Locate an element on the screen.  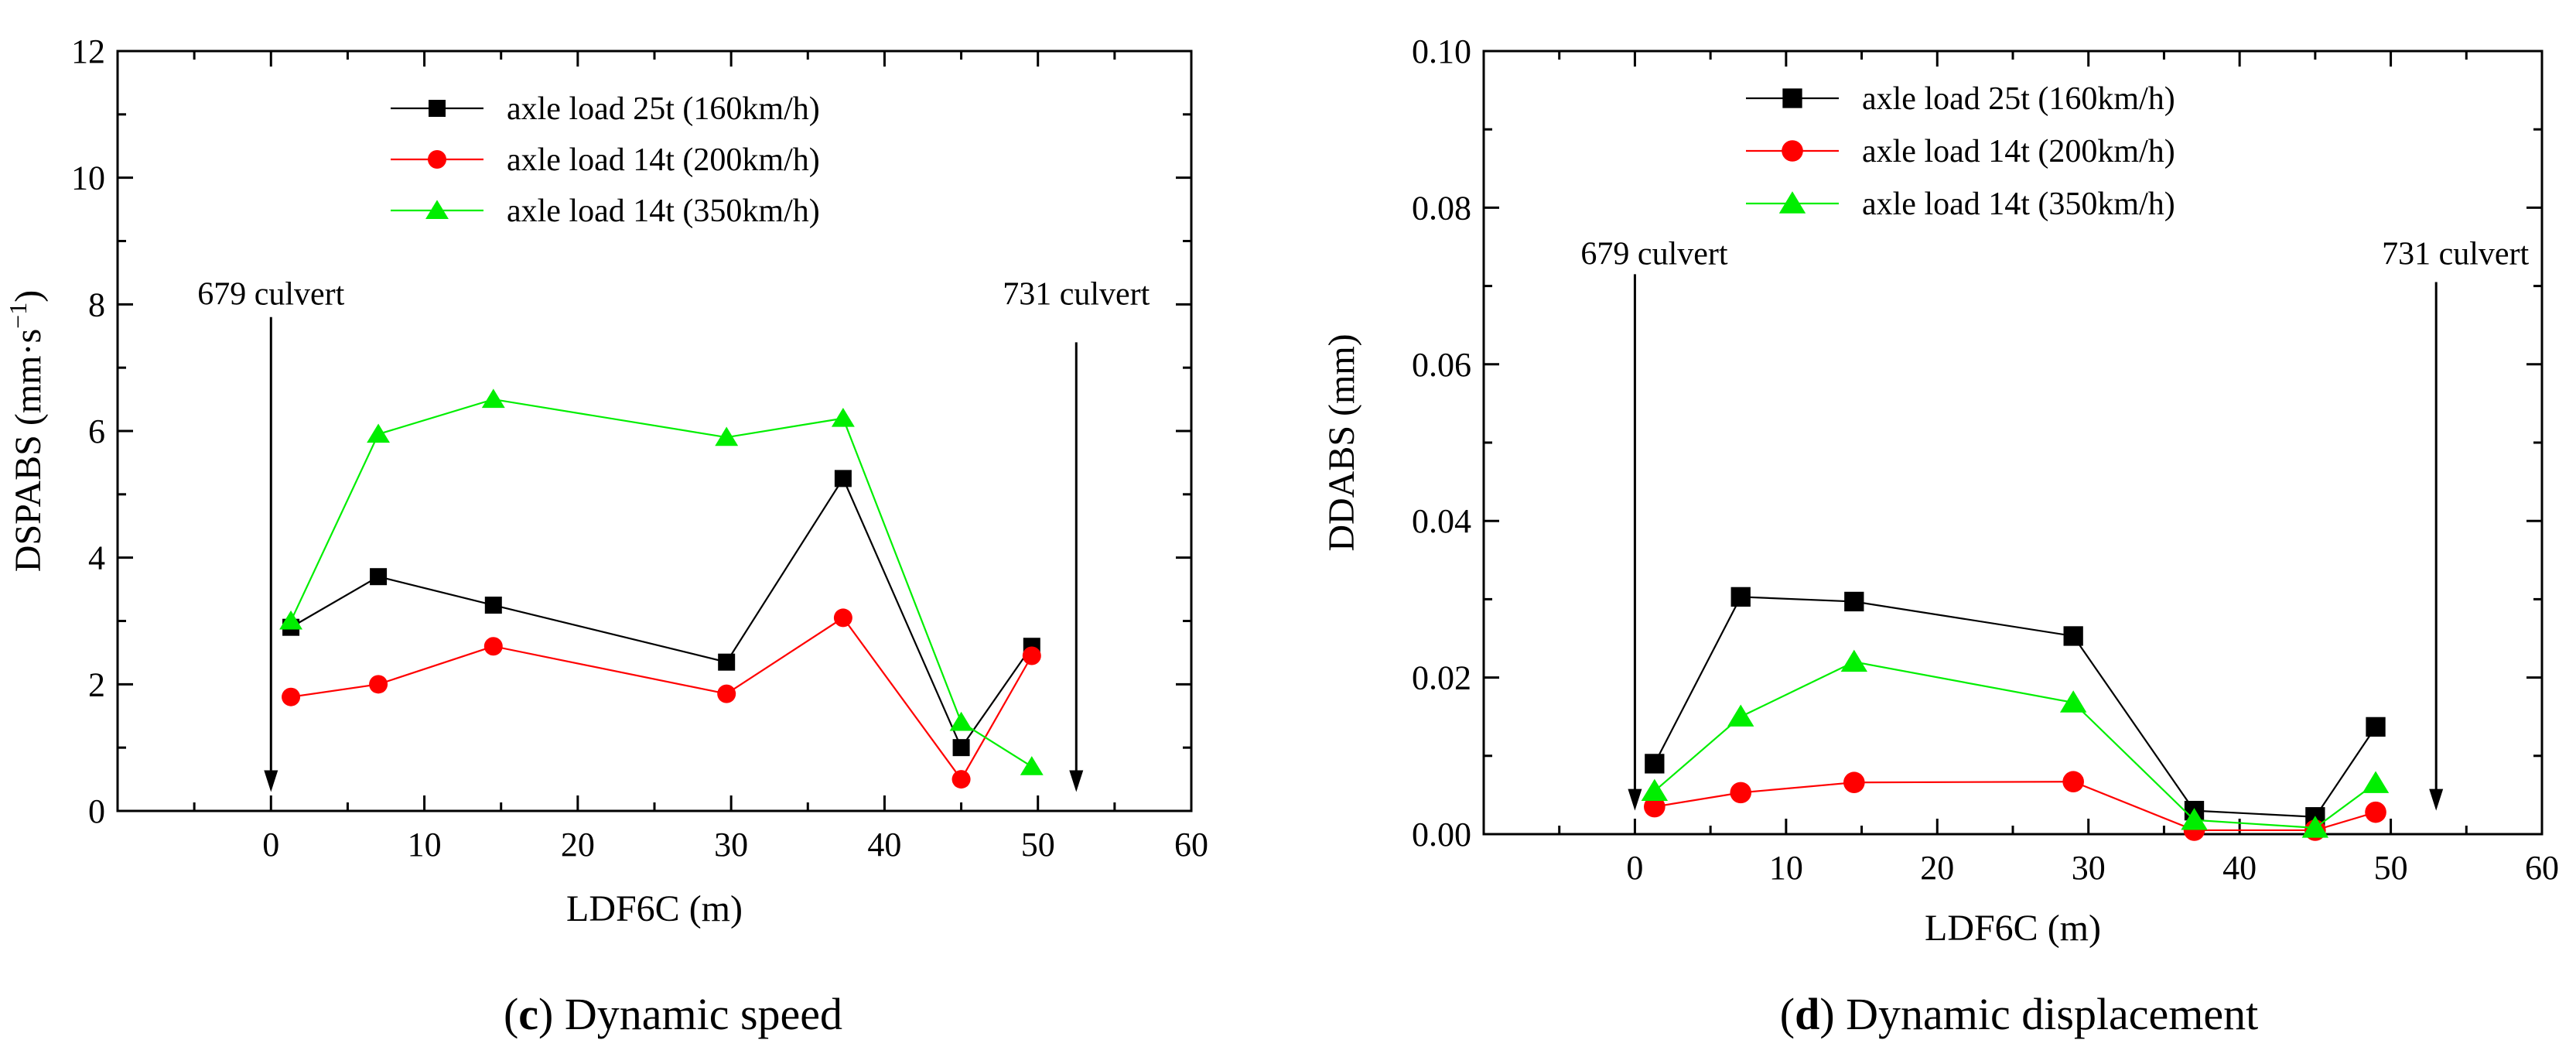
y-tick-label: 8 is located at coordinates (96, 304).